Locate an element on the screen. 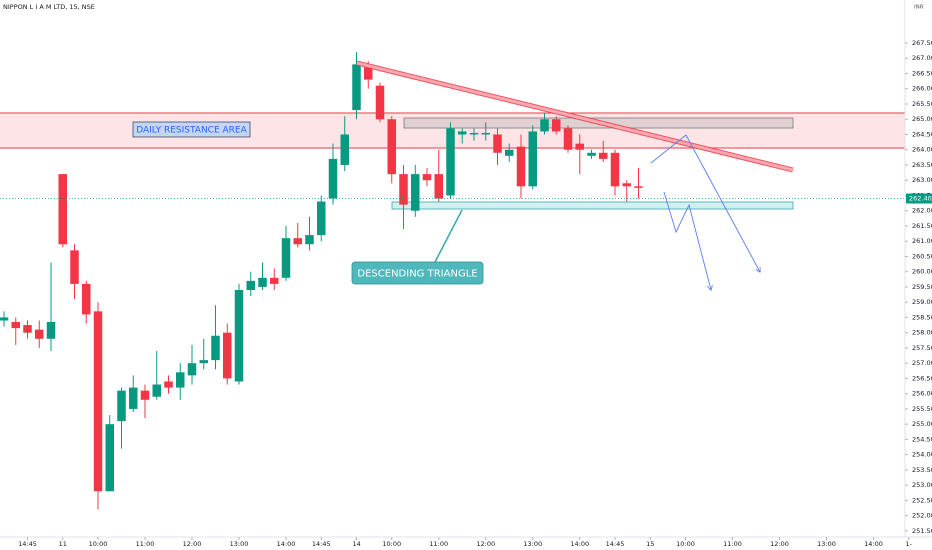 The image size is (932, 550). annotation-pointer is located at coordinates (448, 236).